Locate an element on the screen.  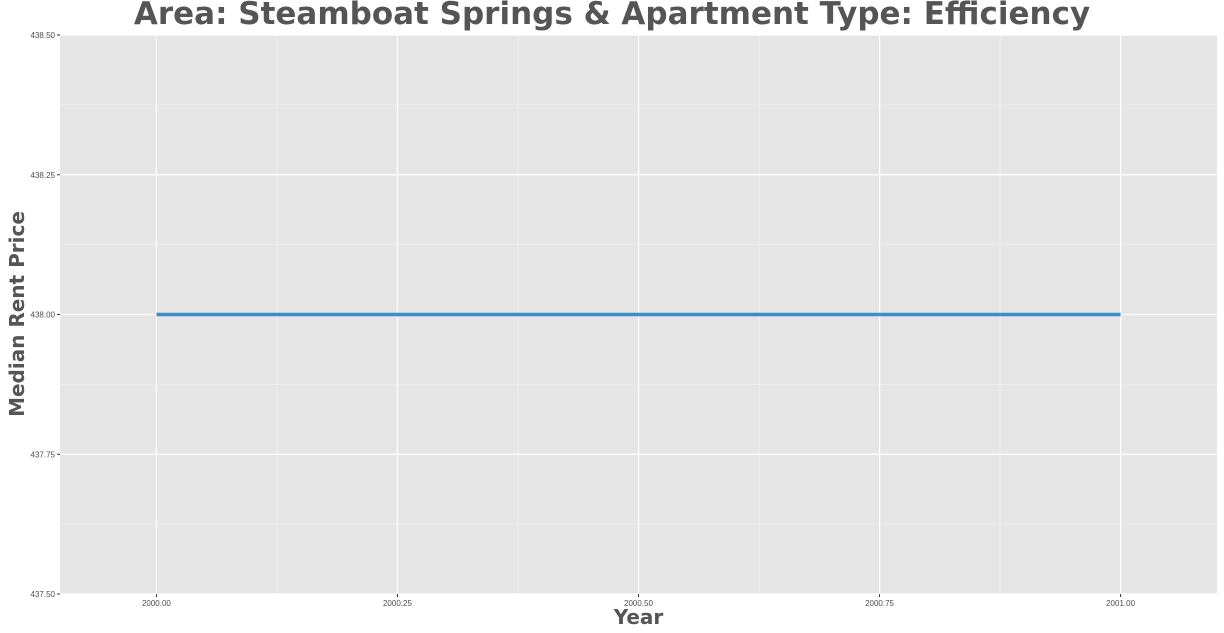
y-tick-label: 438.00 is located at coordinates (43, 315).